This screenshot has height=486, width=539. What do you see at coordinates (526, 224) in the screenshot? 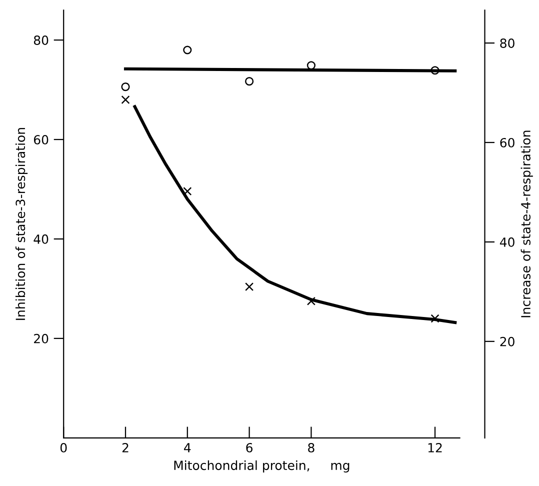
I see `y2-axis-title: Increase of state-4-respiration` at bounding box center [526, 224].